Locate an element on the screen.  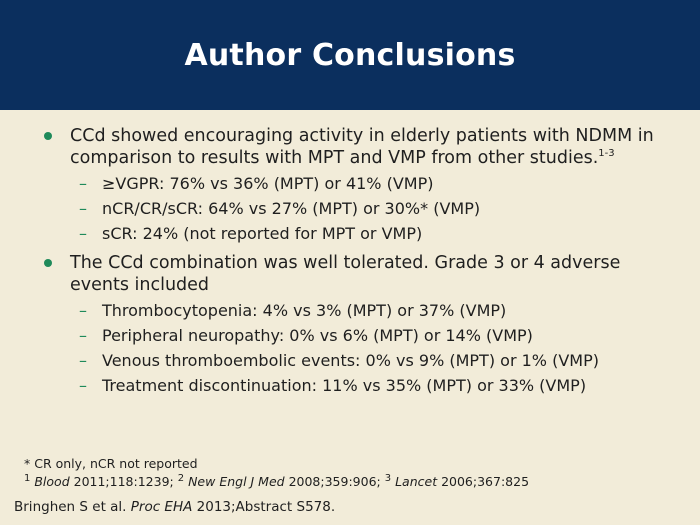
ref-number: 1 is located at coordinates (27, 478).